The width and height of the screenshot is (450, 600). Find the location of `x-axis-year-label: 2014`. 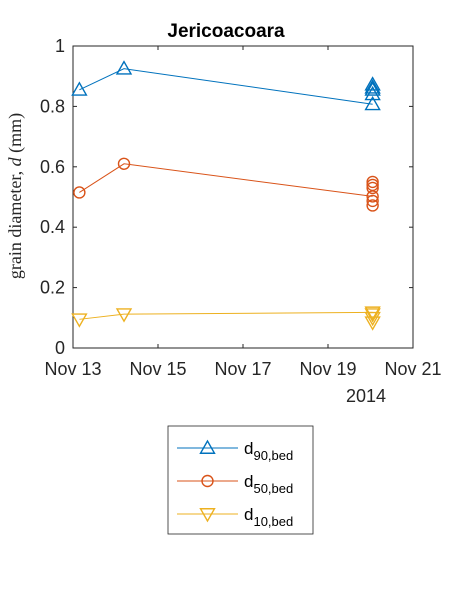

x-axis-year-label: 2014 is located at coordinates (366, 396).